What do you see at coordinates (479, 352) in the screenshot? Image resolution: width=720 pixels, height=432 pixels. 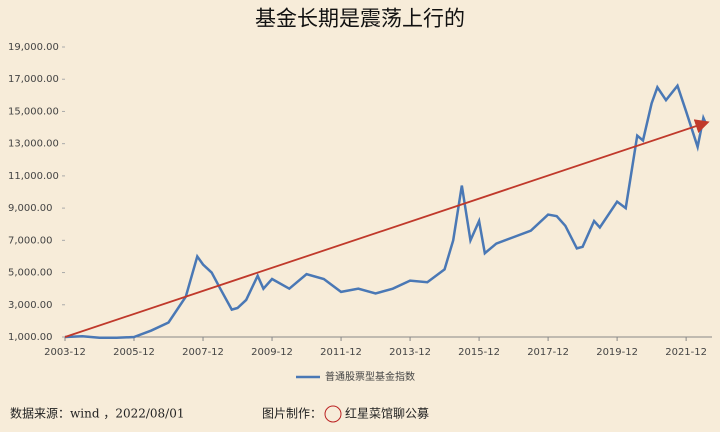 I see `x-tick-label: 2015-12` at bounding box center [479, 352].